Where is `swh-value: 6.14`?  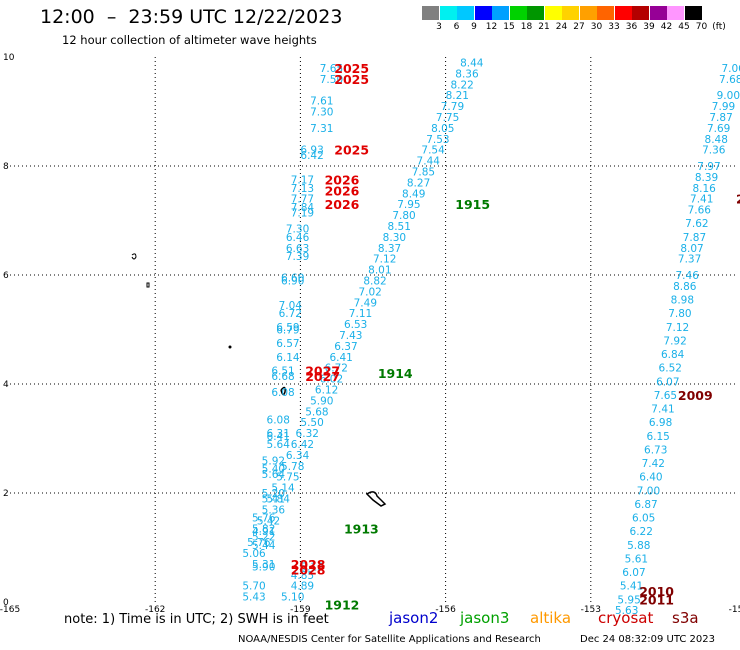 swh-value: 6.14 is located at coordinates (288, 358).